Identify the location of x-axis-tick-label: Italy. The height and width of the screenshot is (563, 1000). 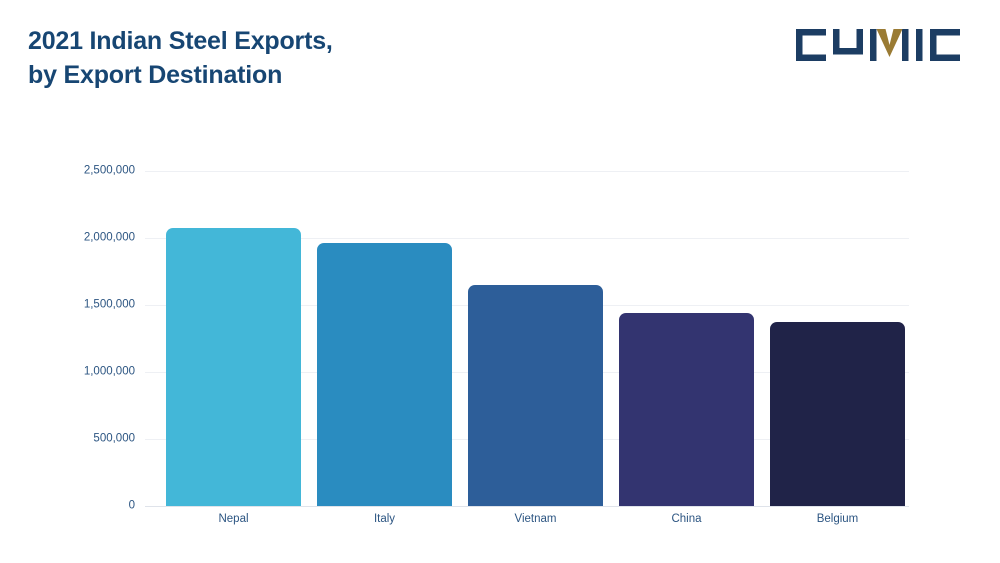
(384, 519).